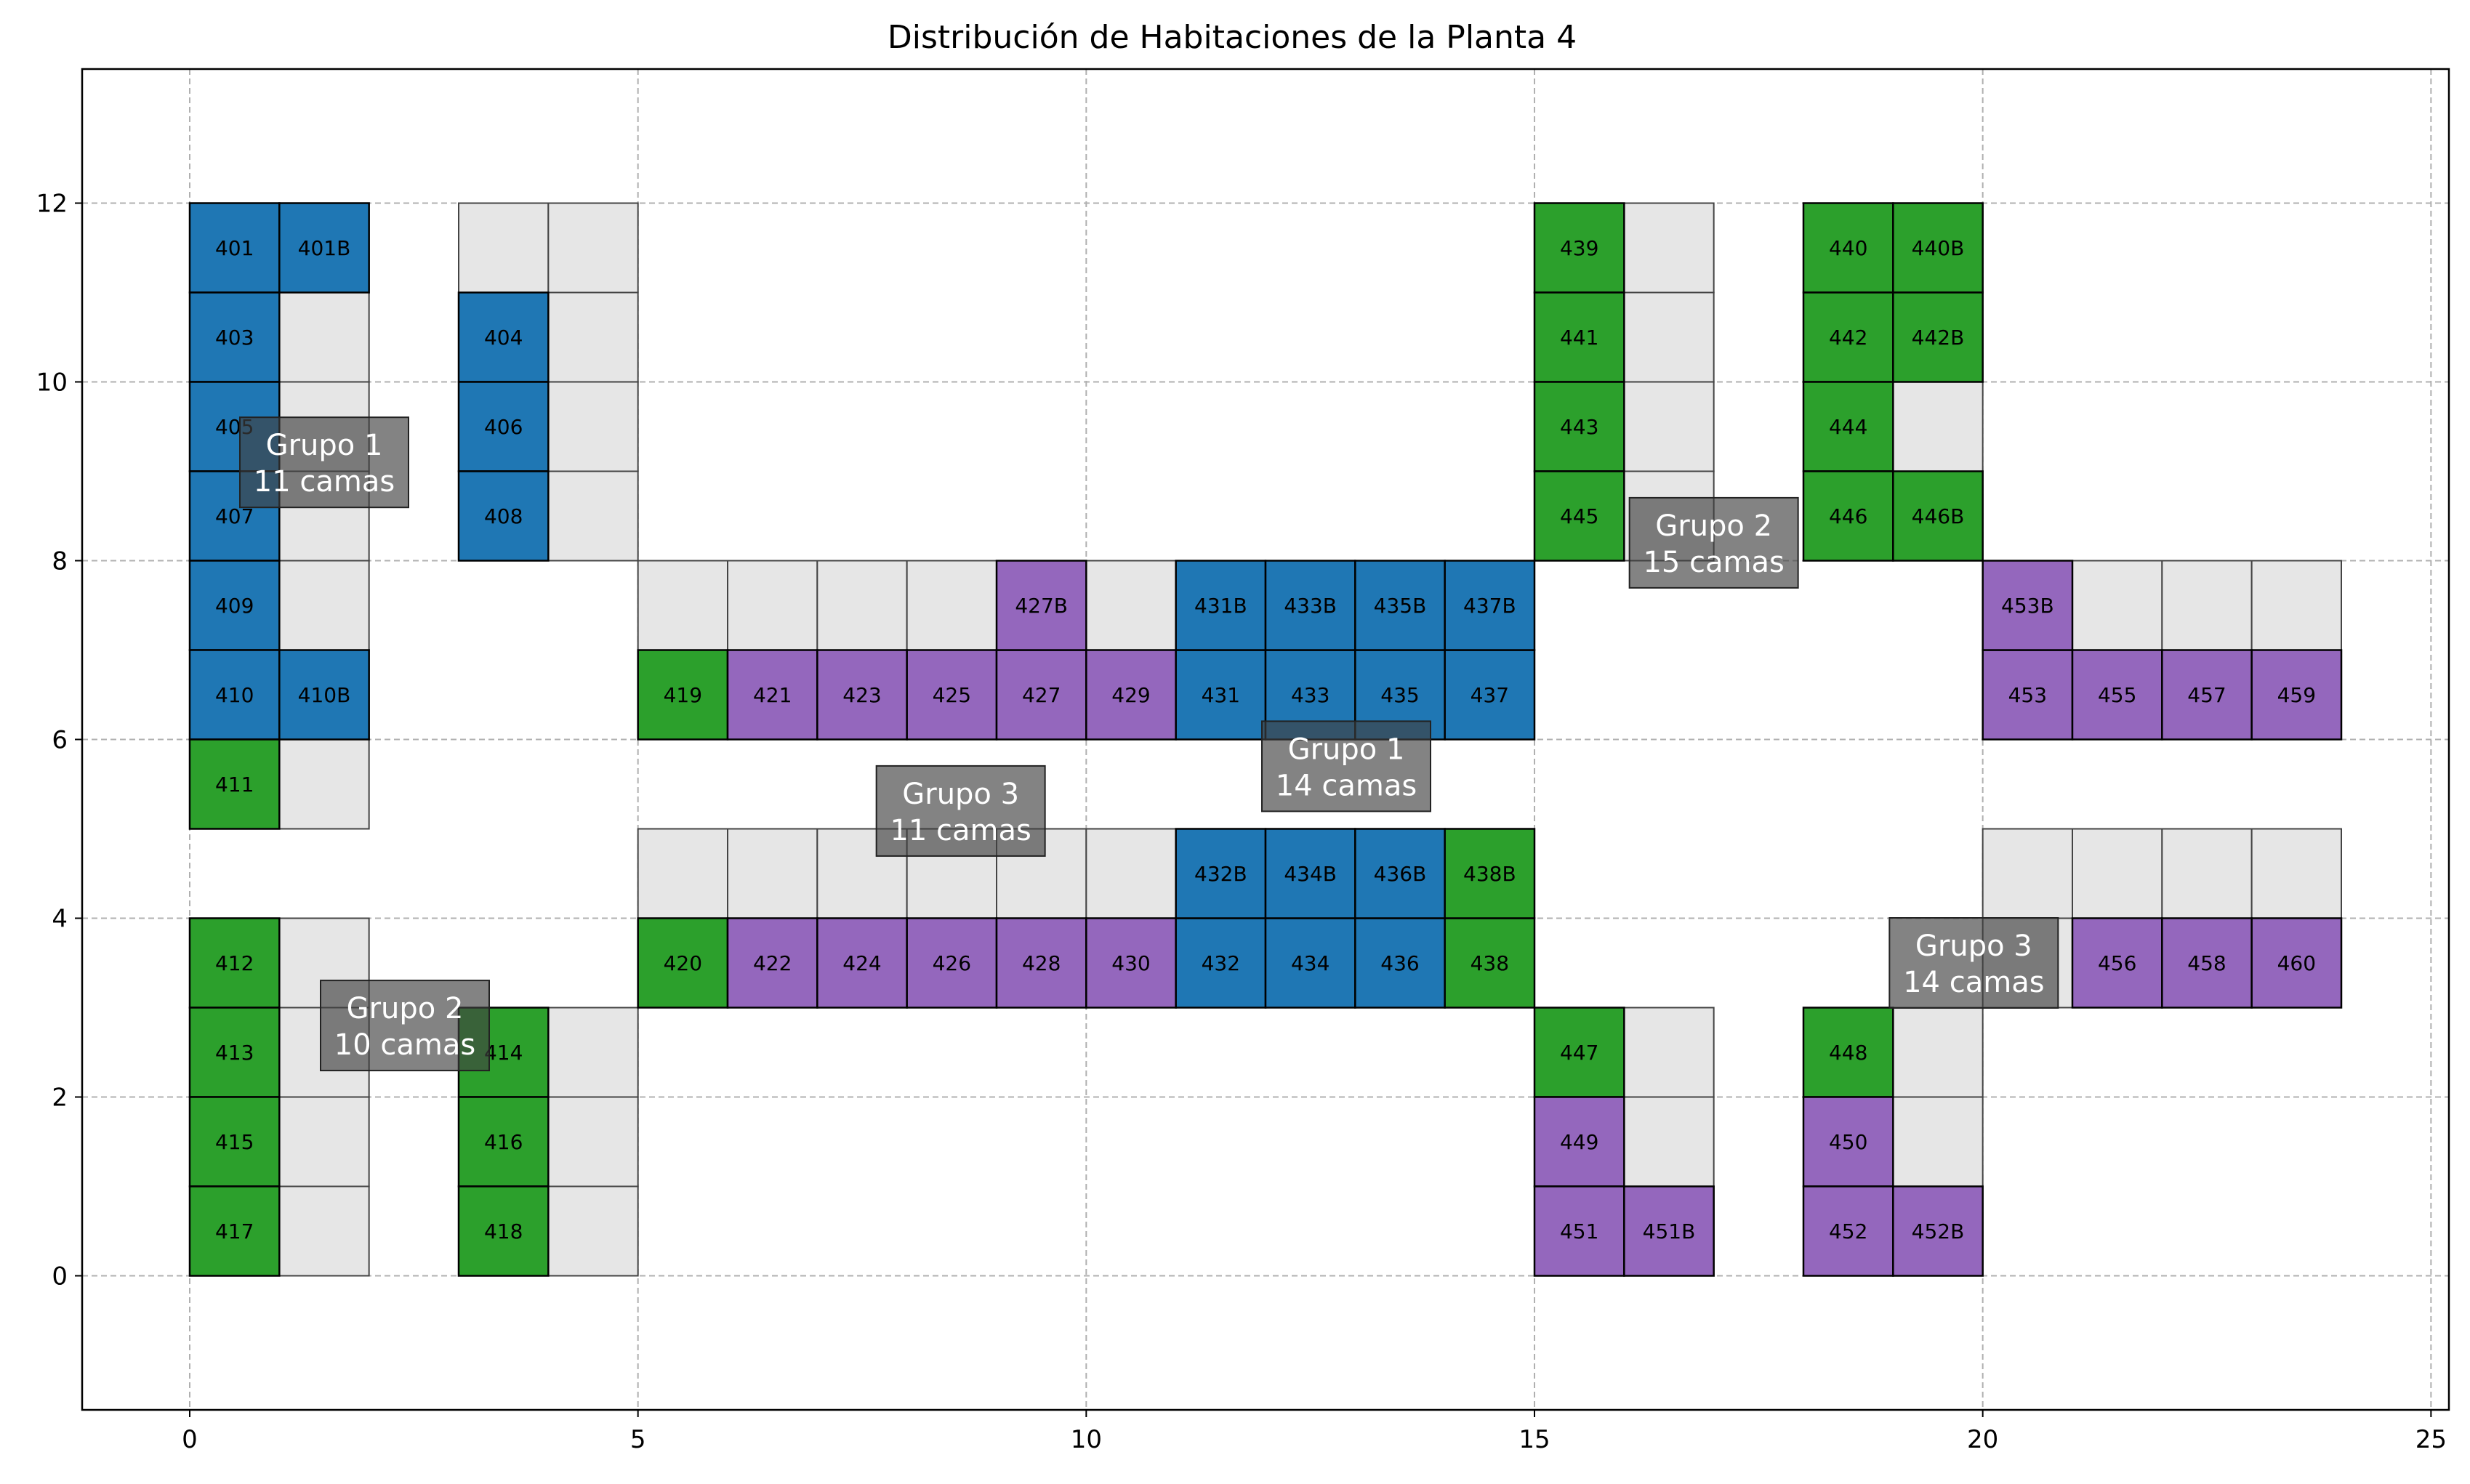  What do you see at coordinates (1400, 874) in the screenshot?
I see `room-label: 436B` at bounding box center [1400, 874].